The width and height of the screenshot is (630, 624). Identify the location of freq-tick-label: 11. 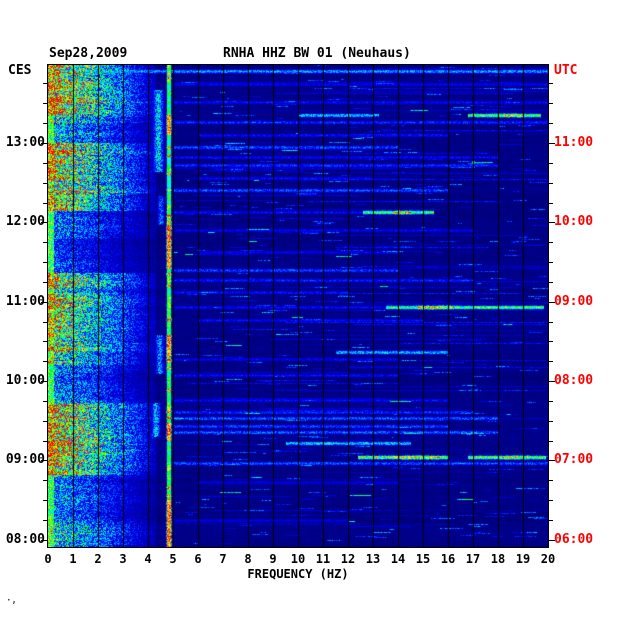
(323, 559).